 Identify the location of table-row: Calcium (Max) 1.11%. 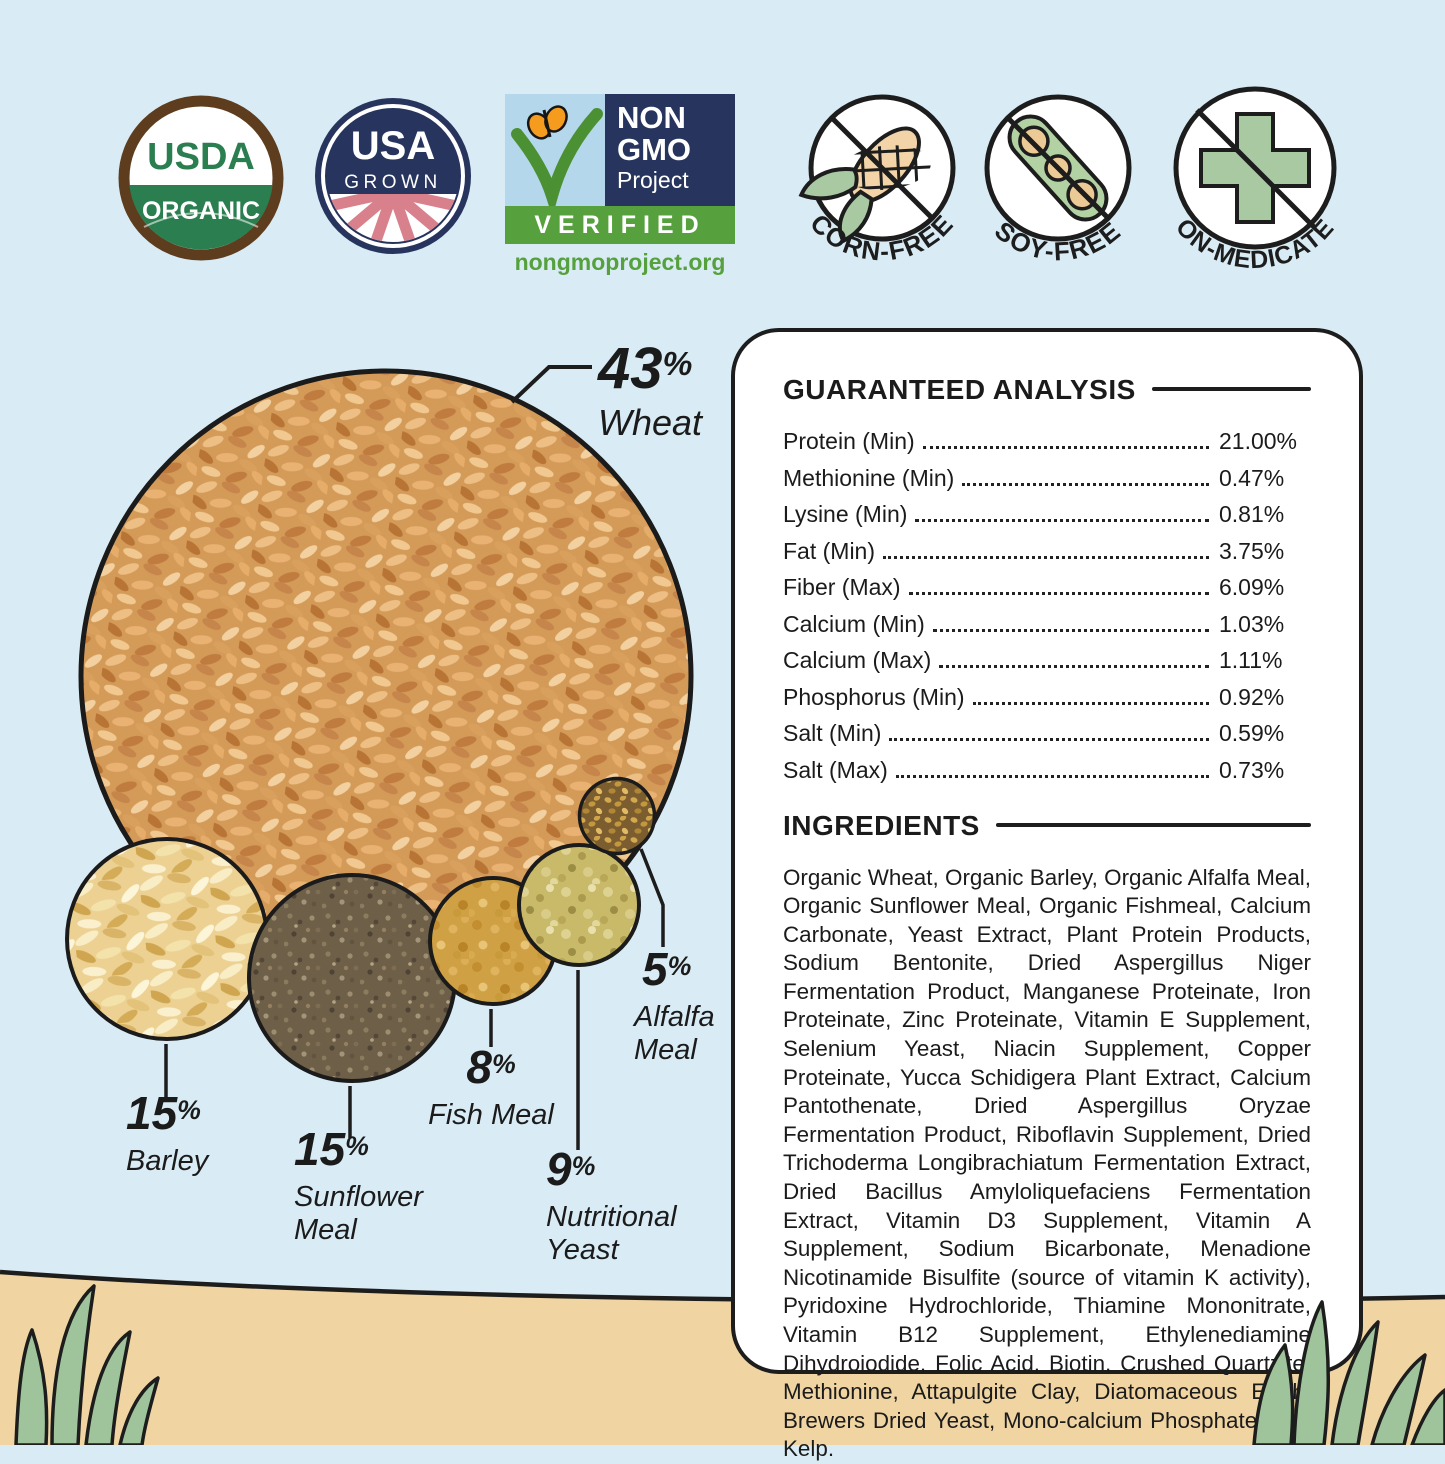
(1047, 660).